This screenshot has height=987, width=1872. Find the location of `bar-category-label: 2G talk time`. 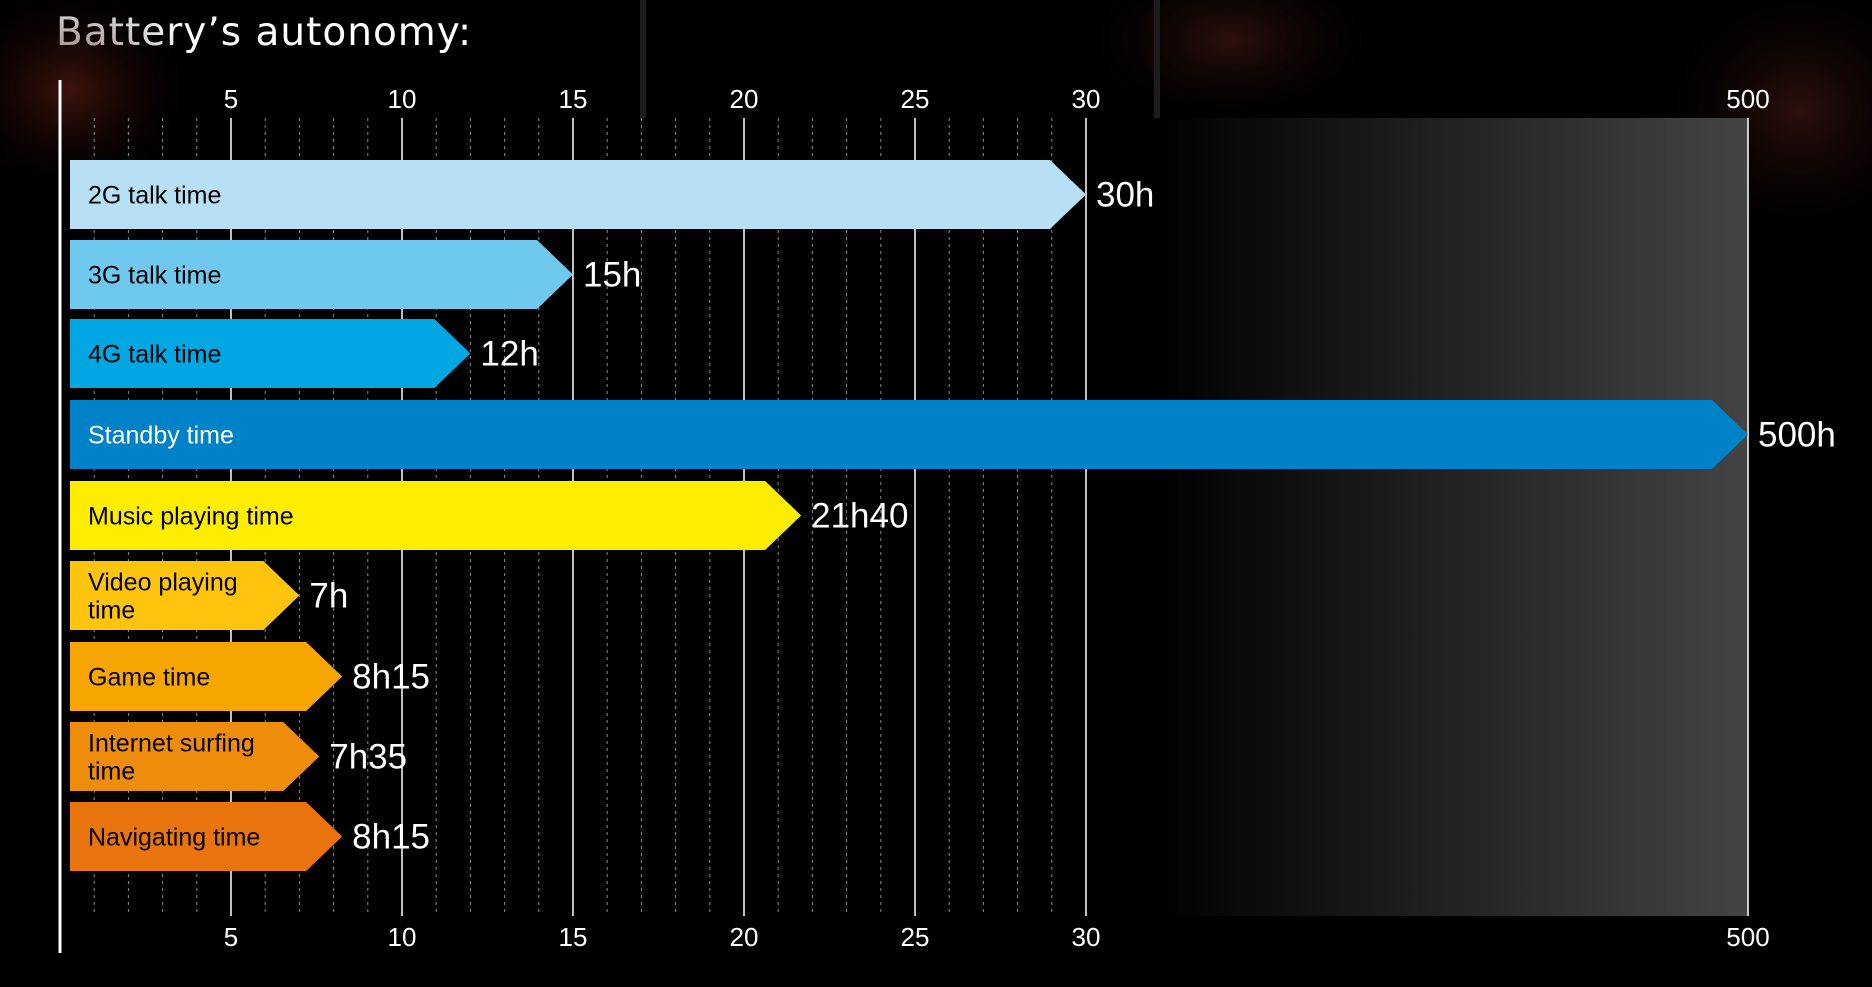

bar-category-label: 2G talk time is located at coordinates (154, 196).